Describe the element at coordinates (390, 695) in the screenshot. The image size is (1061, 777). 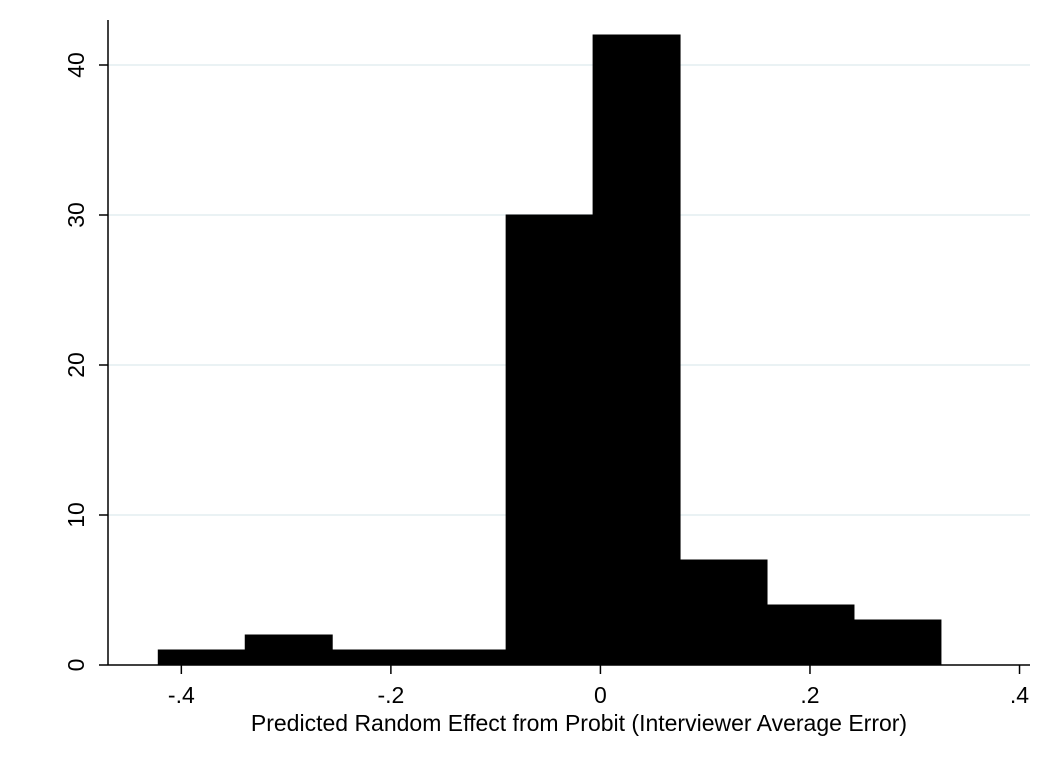
I see `x-tick-label: -.2` at that location.